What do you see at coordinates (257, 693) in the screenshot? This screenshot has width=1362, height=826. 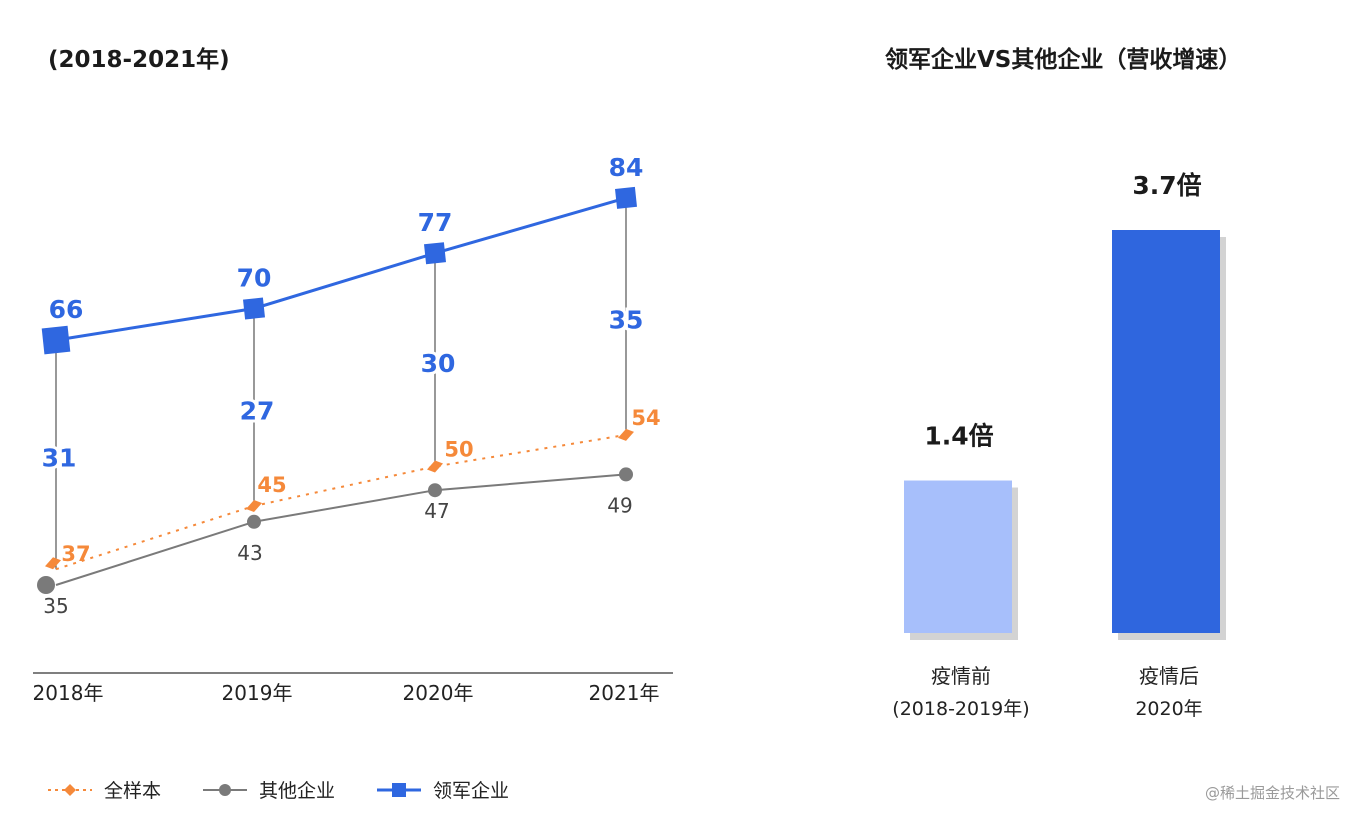 I see `x-tick-label-2: 2019年` at bounding box center [257, 693].